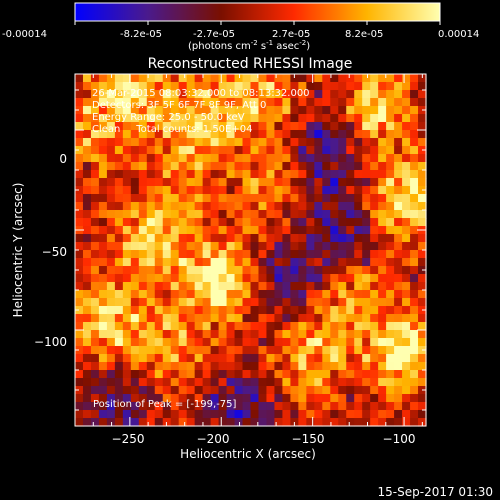  I want to click on y-tick-label-3: −100, so click(50, 342).